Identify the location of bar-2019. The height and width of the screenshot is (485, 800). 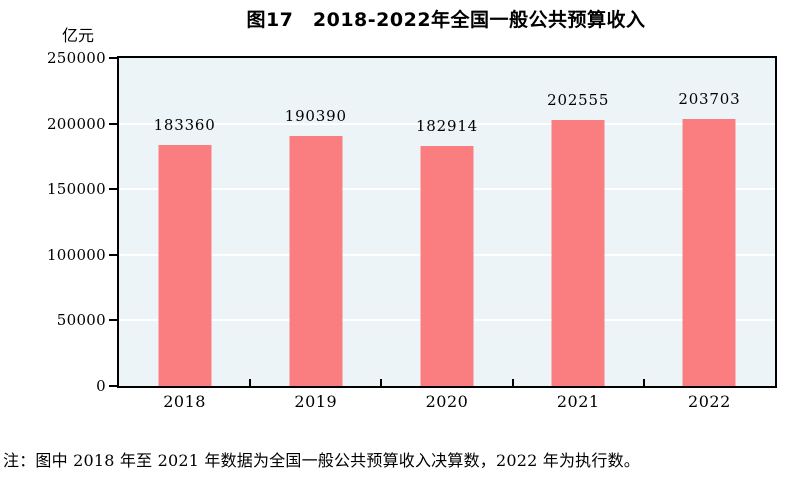
(316, 261).